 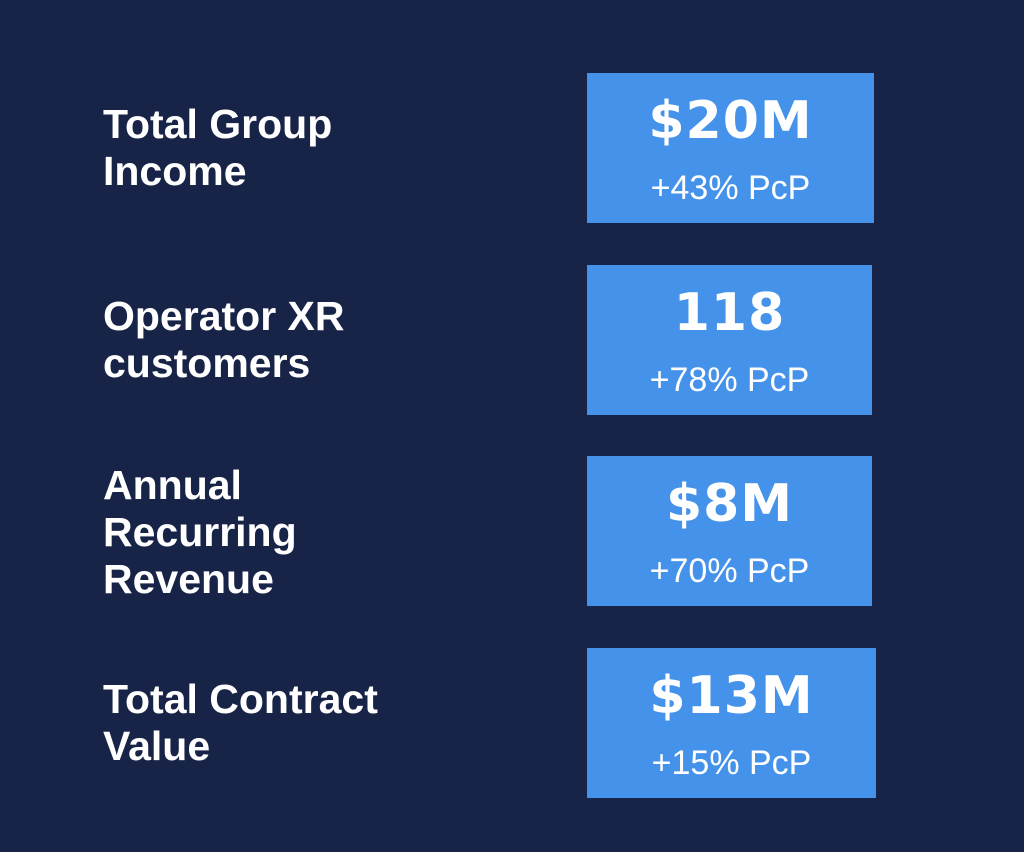 I want to click on metric-change: +70% PcP, so click(x=729, y=571).